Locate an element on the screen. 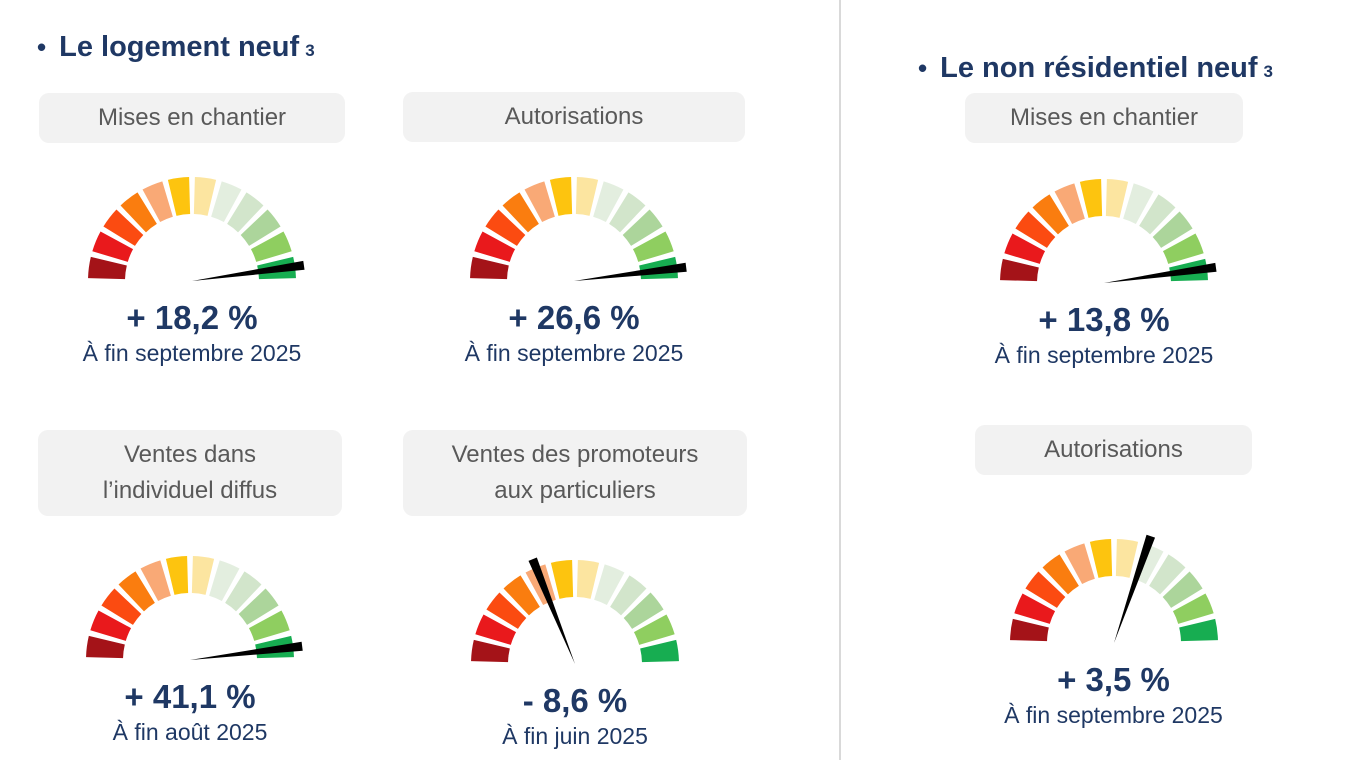 The height and width of the screenshot is (766, 1363). section-title-logement-neuf: • Le logement neuf 3 is located at coordinates (176, 47).